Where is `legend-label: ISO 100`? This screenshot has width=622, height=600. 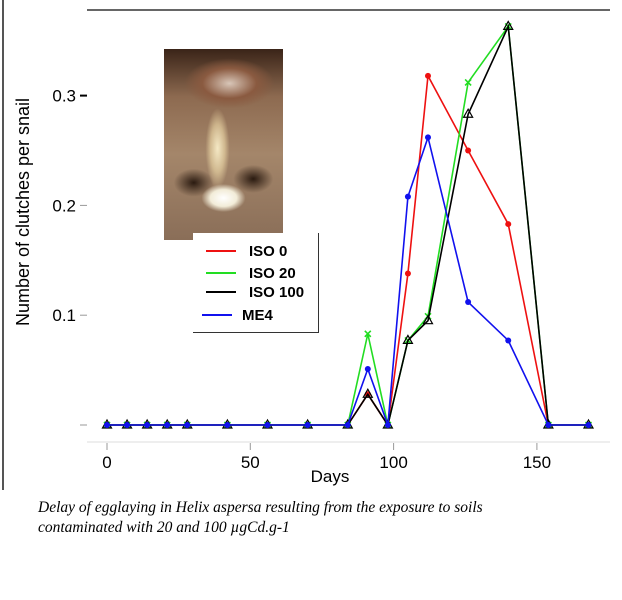
legend-label: ISO 100 is located at coordinates (277, 292).